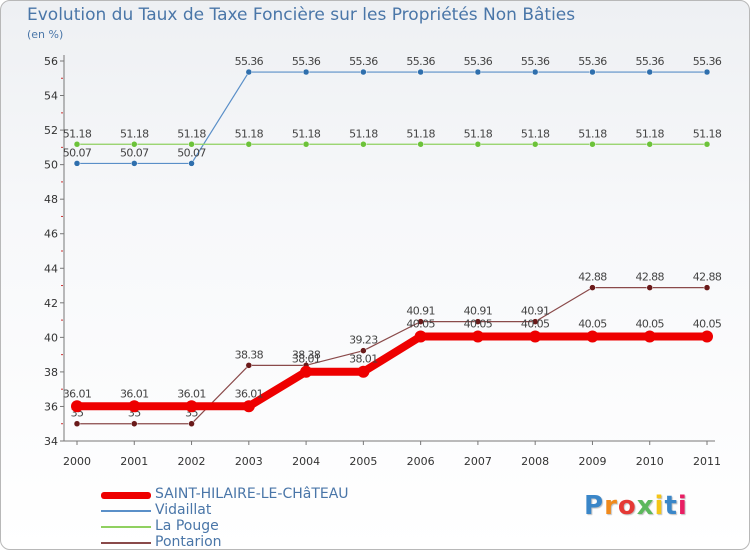 This screenshot has width=750, height=550. I want to click on proxiti-logo: Proxiti, so click(636, 506).